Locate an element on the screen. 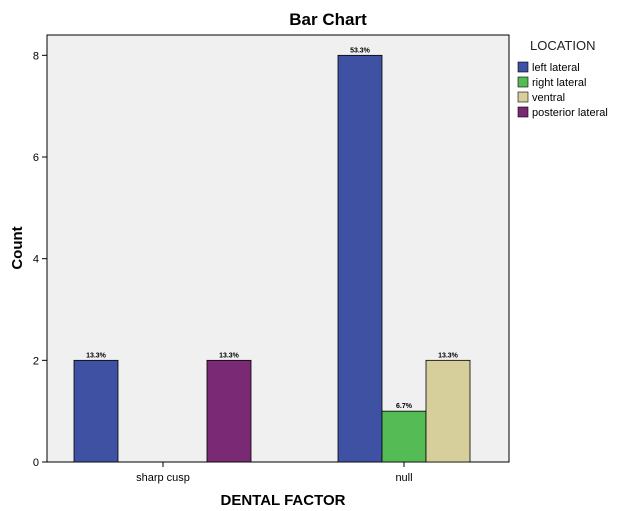  bar-data-label: 6.7% is located at coordinates (404, 406).